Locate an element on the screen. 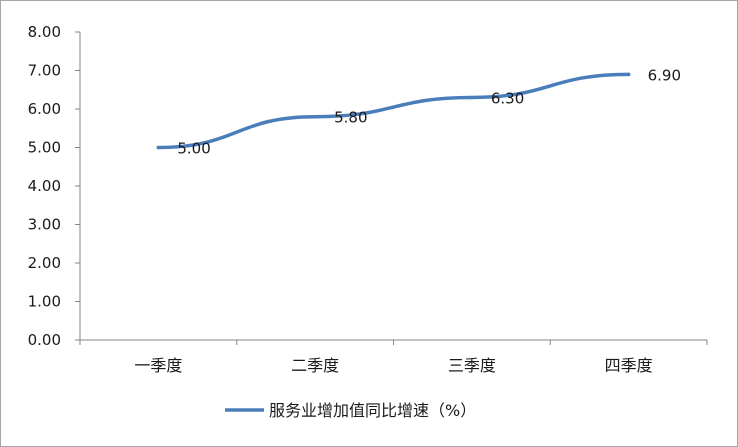  y-tick-label: 0.00 is located at coordinates (44, 340).